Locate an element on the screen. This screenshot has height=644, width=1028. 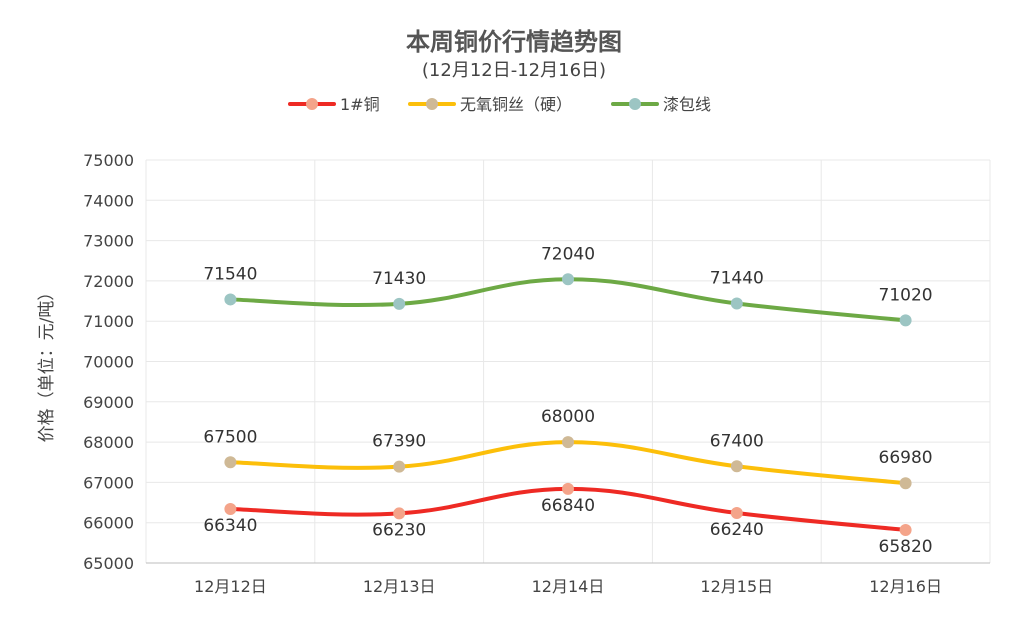
legend-item: 1#铜 is located at coordinates (334, 104).